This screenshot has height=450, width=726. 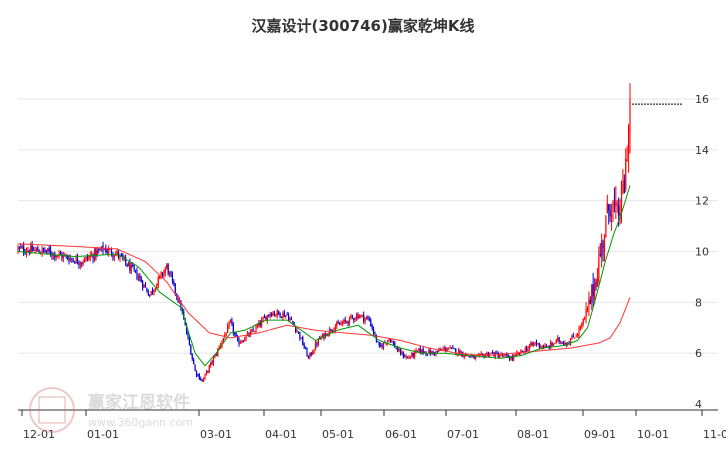 I want to click on x-tick-label-04-01: 04-01, so click(x=281, y=434).